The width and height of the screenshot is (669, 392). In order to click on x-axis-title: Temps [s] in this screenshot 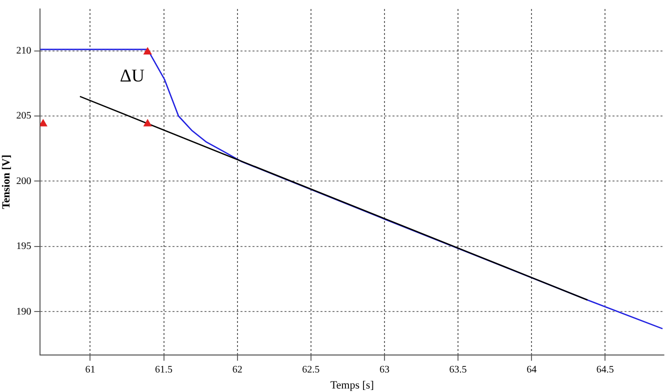, I will do `click(352, 385)`.